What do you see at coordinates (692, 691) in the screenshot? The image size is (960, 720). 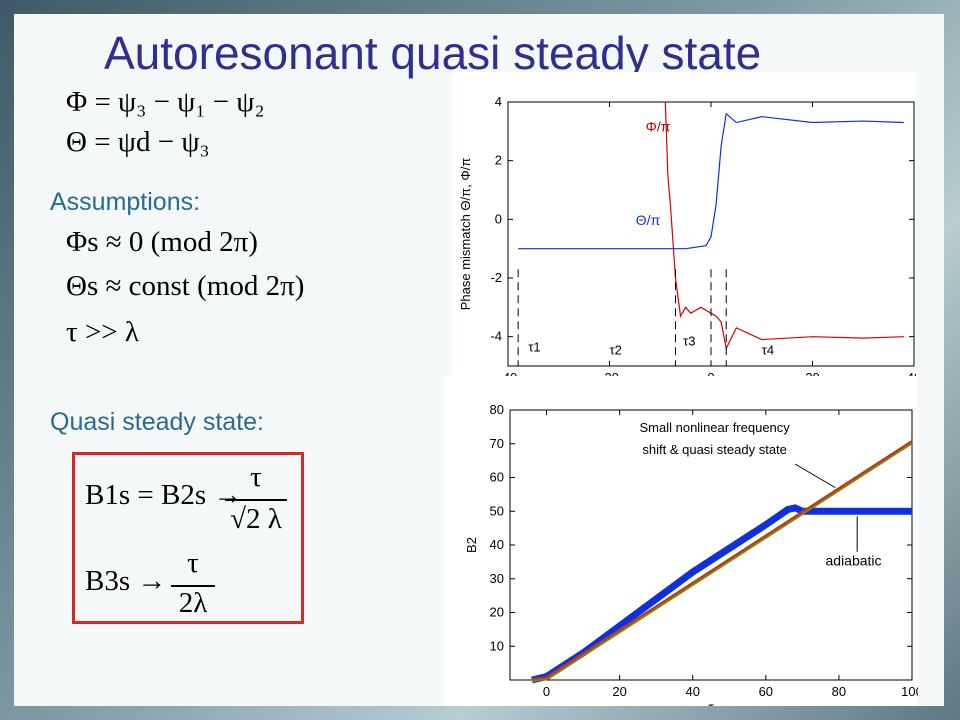 I see `x-tick-label: 40` at bounding box center [692, 691].